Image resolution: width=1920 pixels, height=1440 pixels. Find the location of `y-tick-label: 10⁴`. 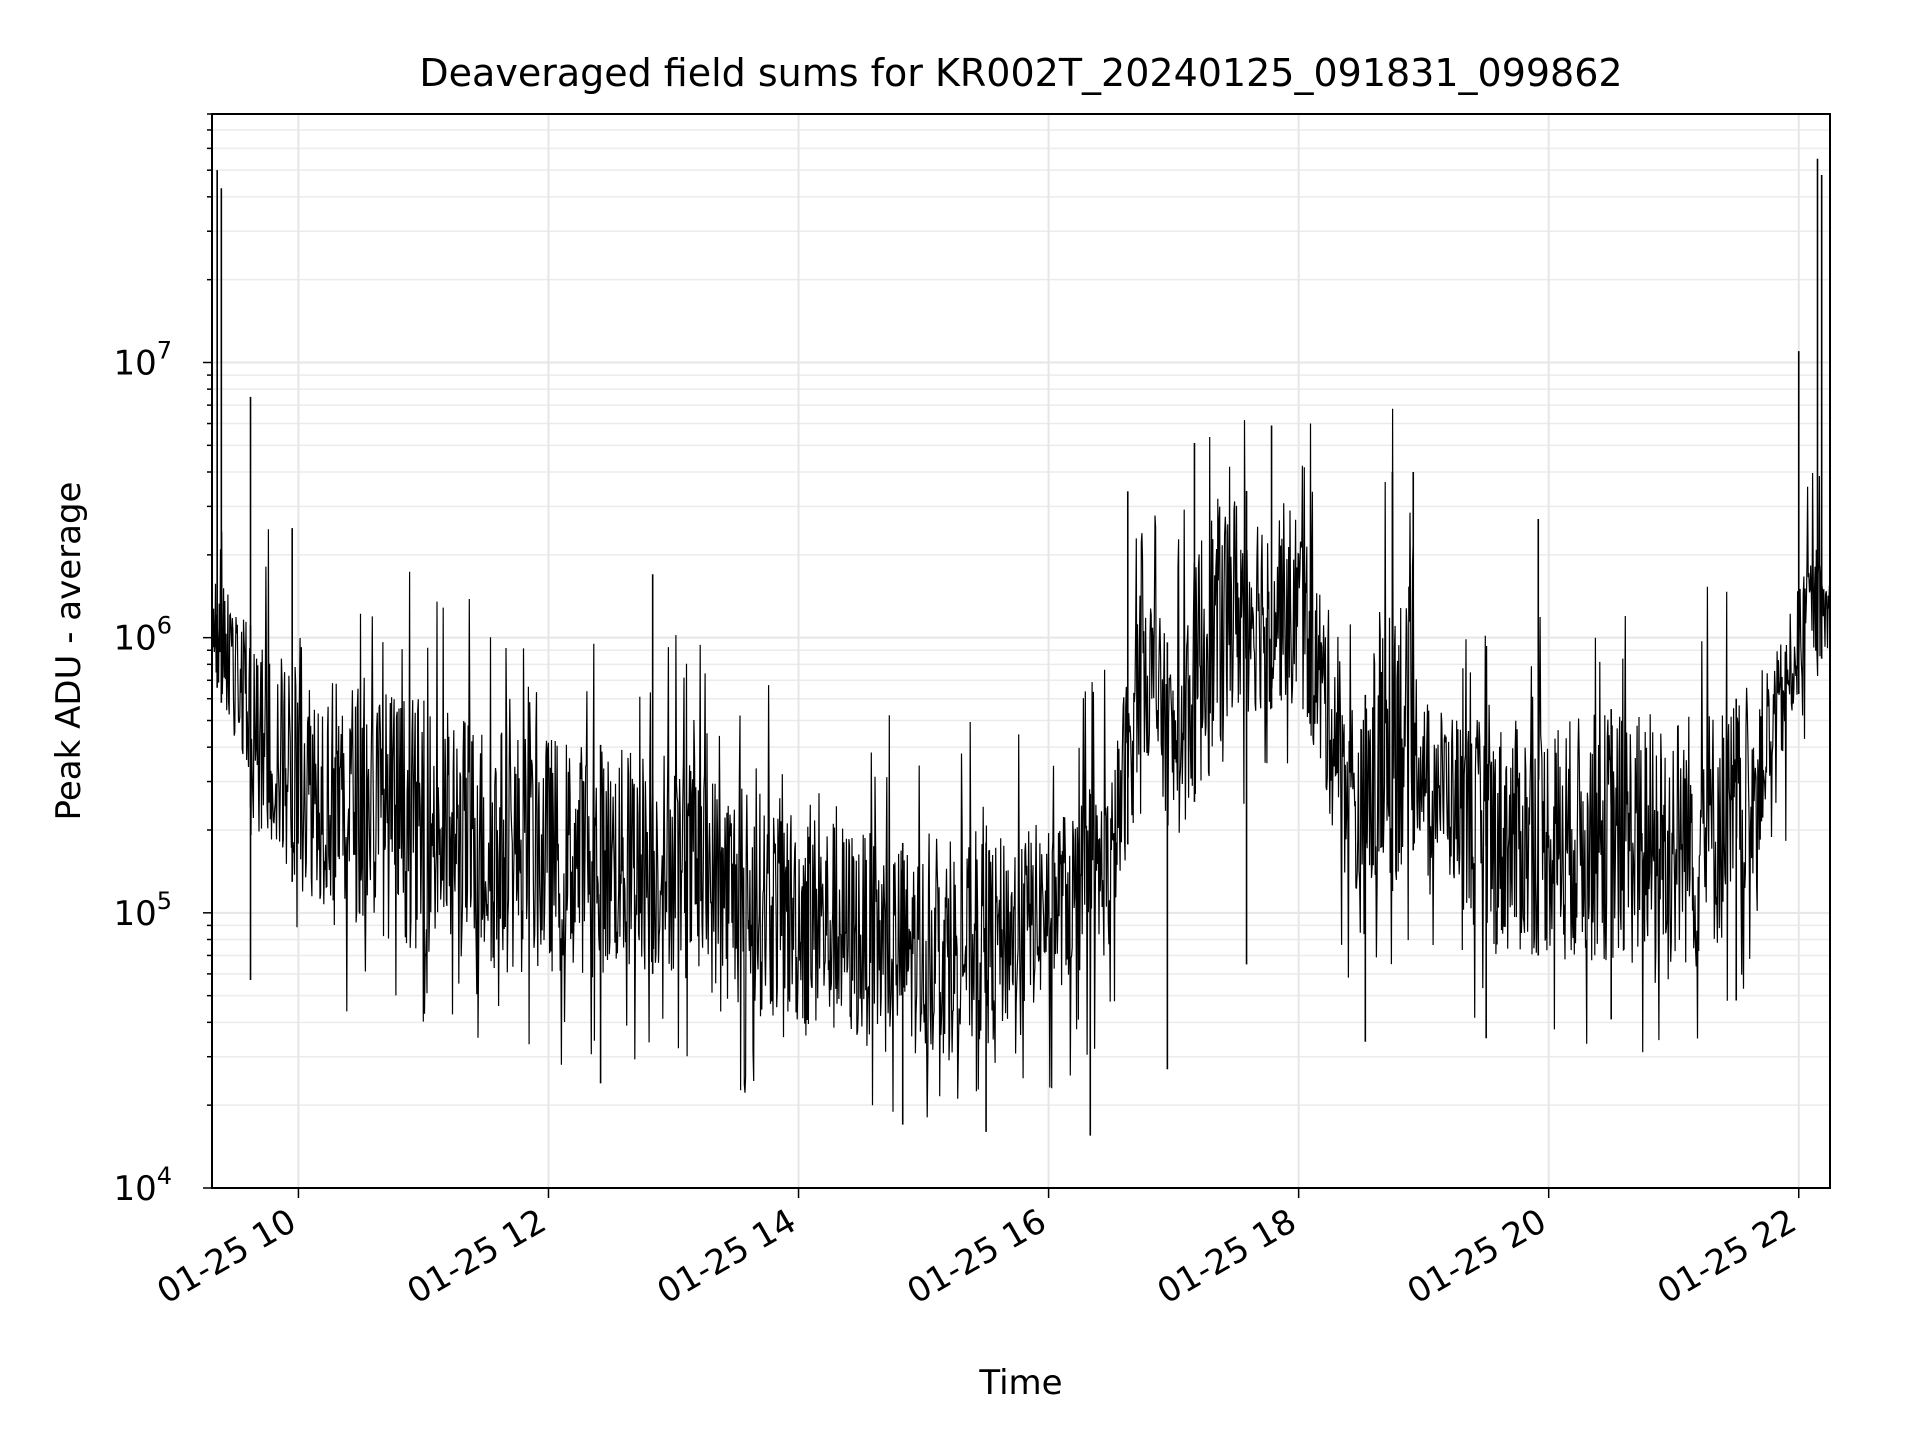

y-tick-label: 10⁴ is located at coordinates (142, 1185).